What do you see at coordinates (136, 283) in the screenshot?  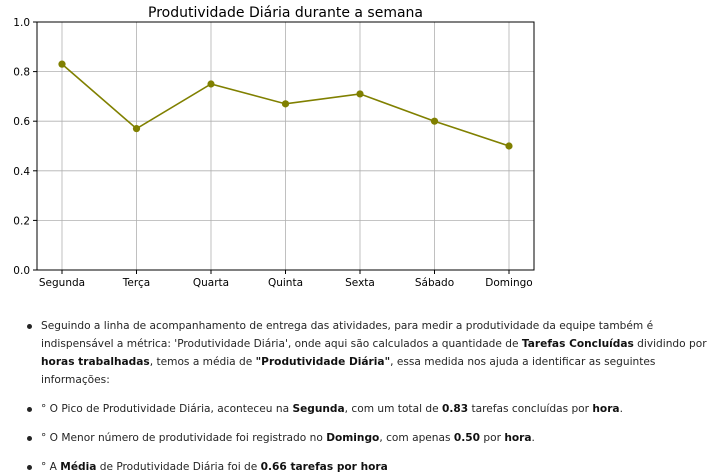 I see `x-tick-label: Terça` at bounding box center [136, 283].